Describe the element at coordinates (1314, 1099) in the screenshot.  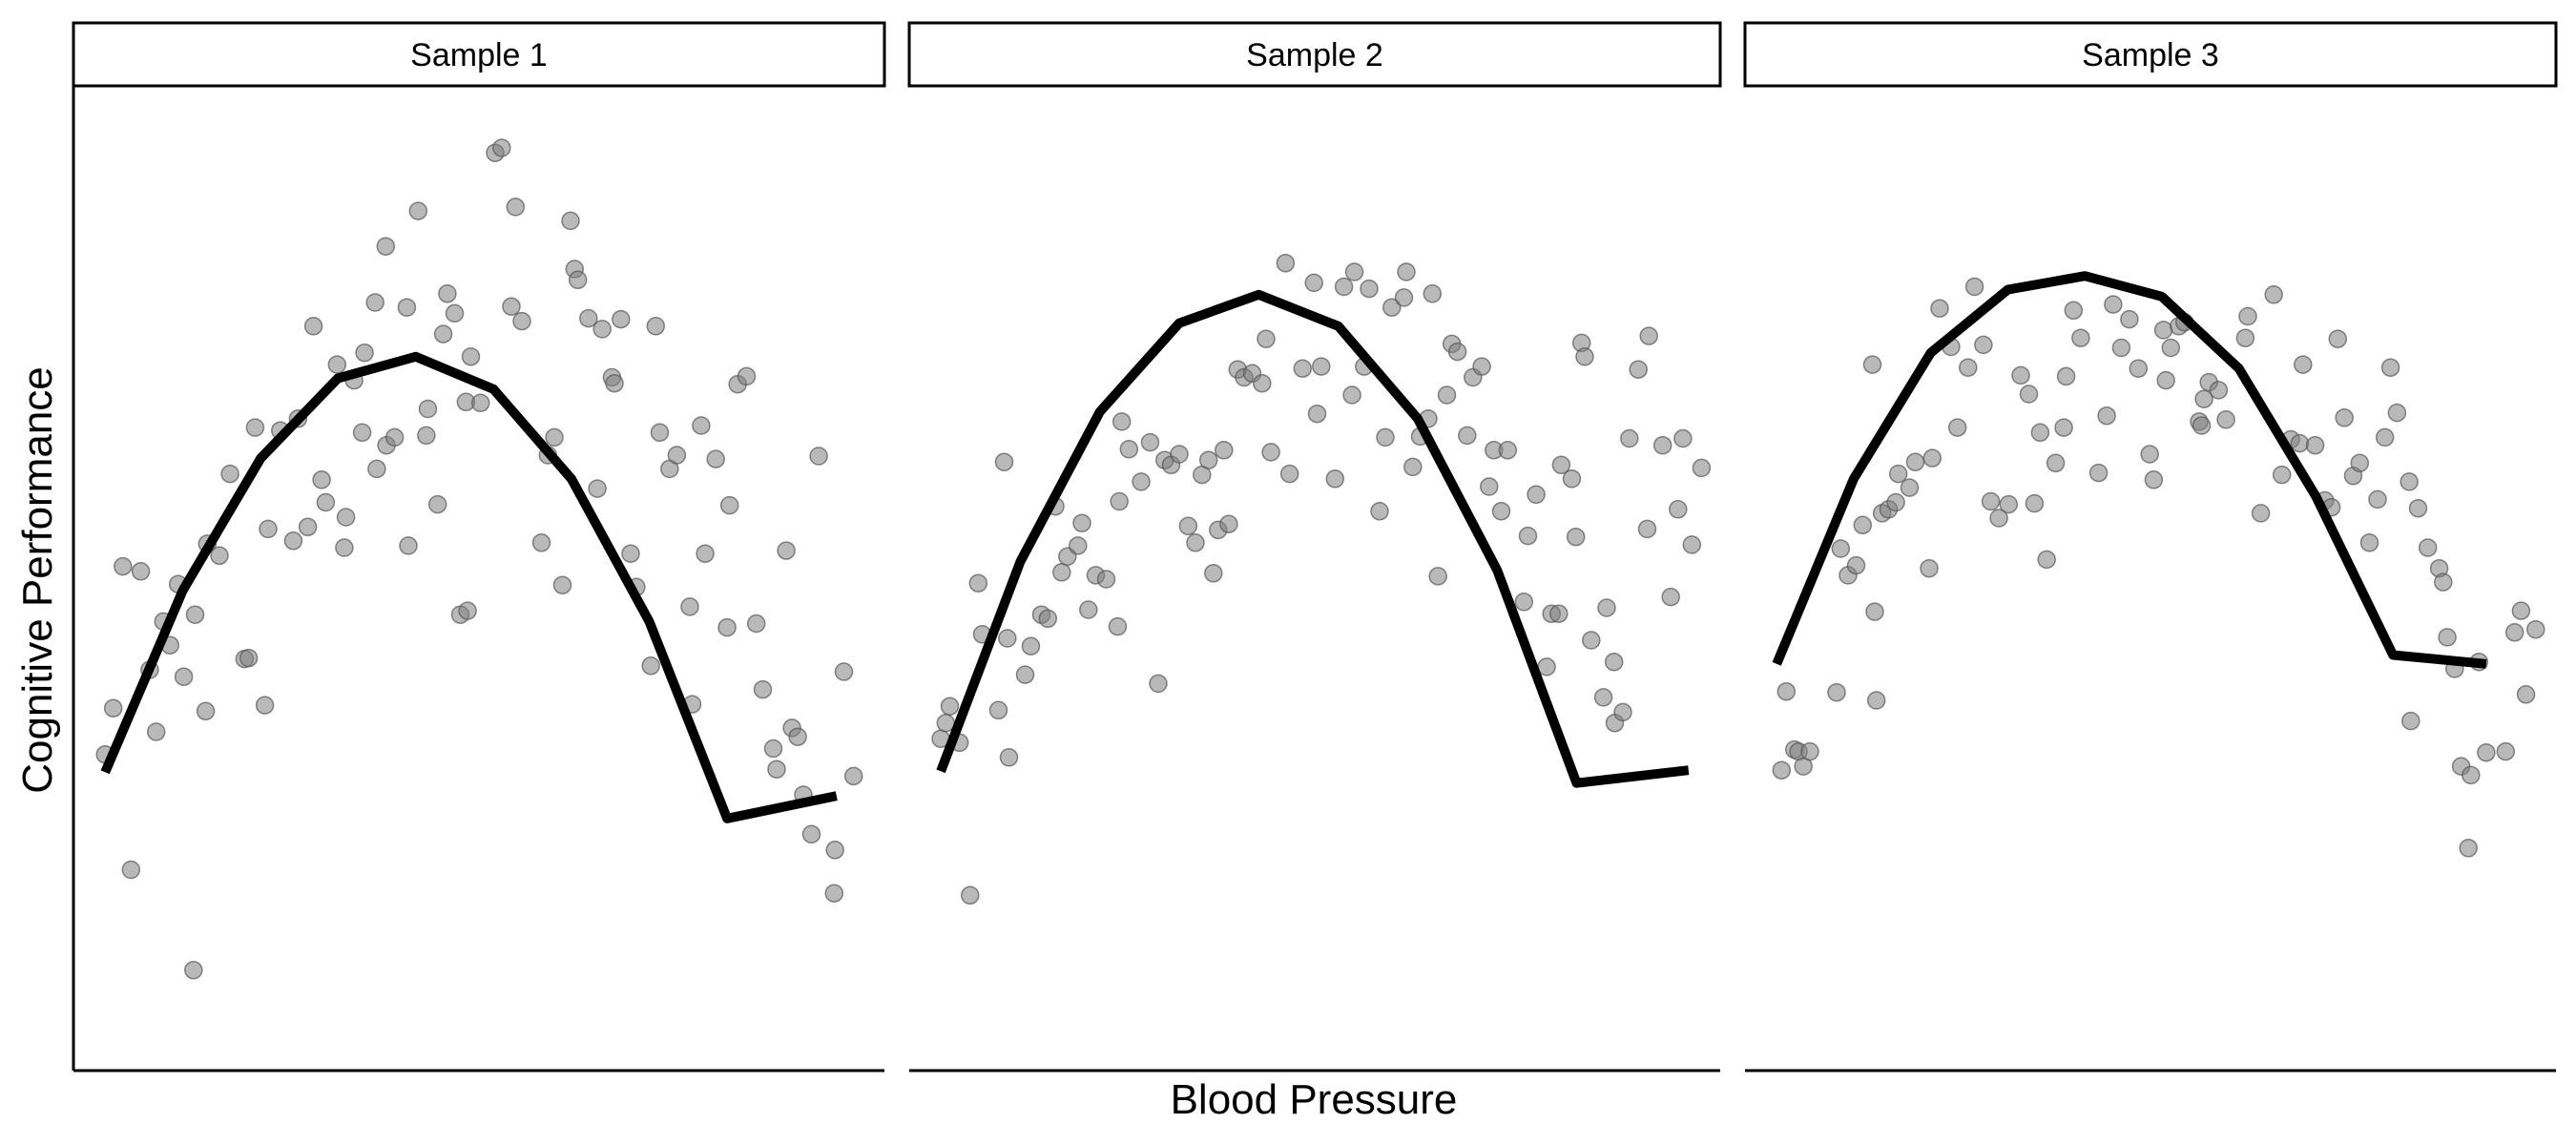
I see `x-axis-title: Blood Pressure` at that location.